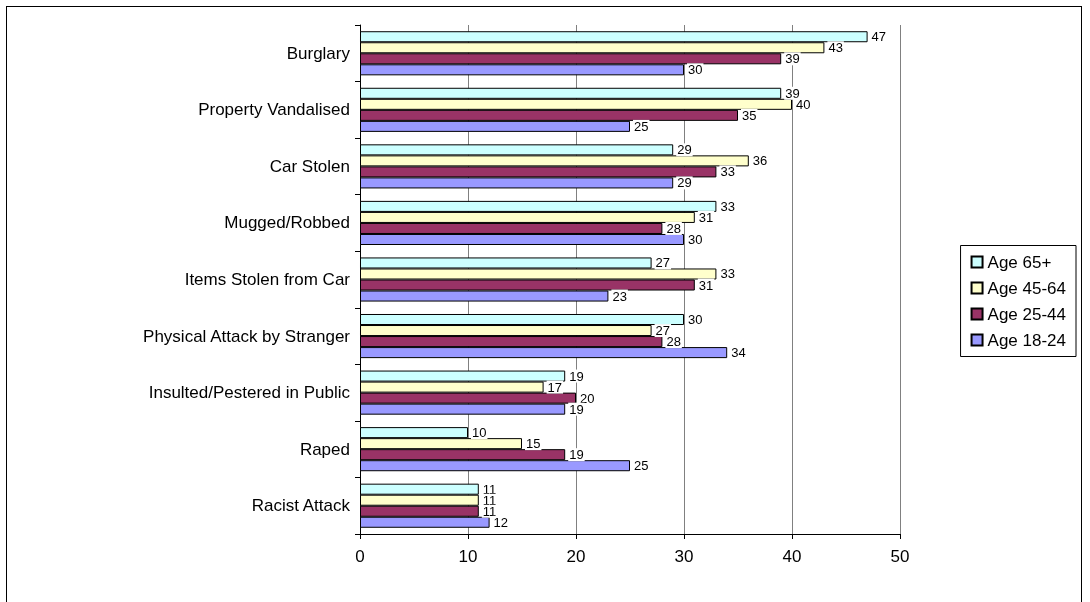 The width and height of the screenshot is (1090, 602). I want to click on data-label: 17, so click(555, 387).